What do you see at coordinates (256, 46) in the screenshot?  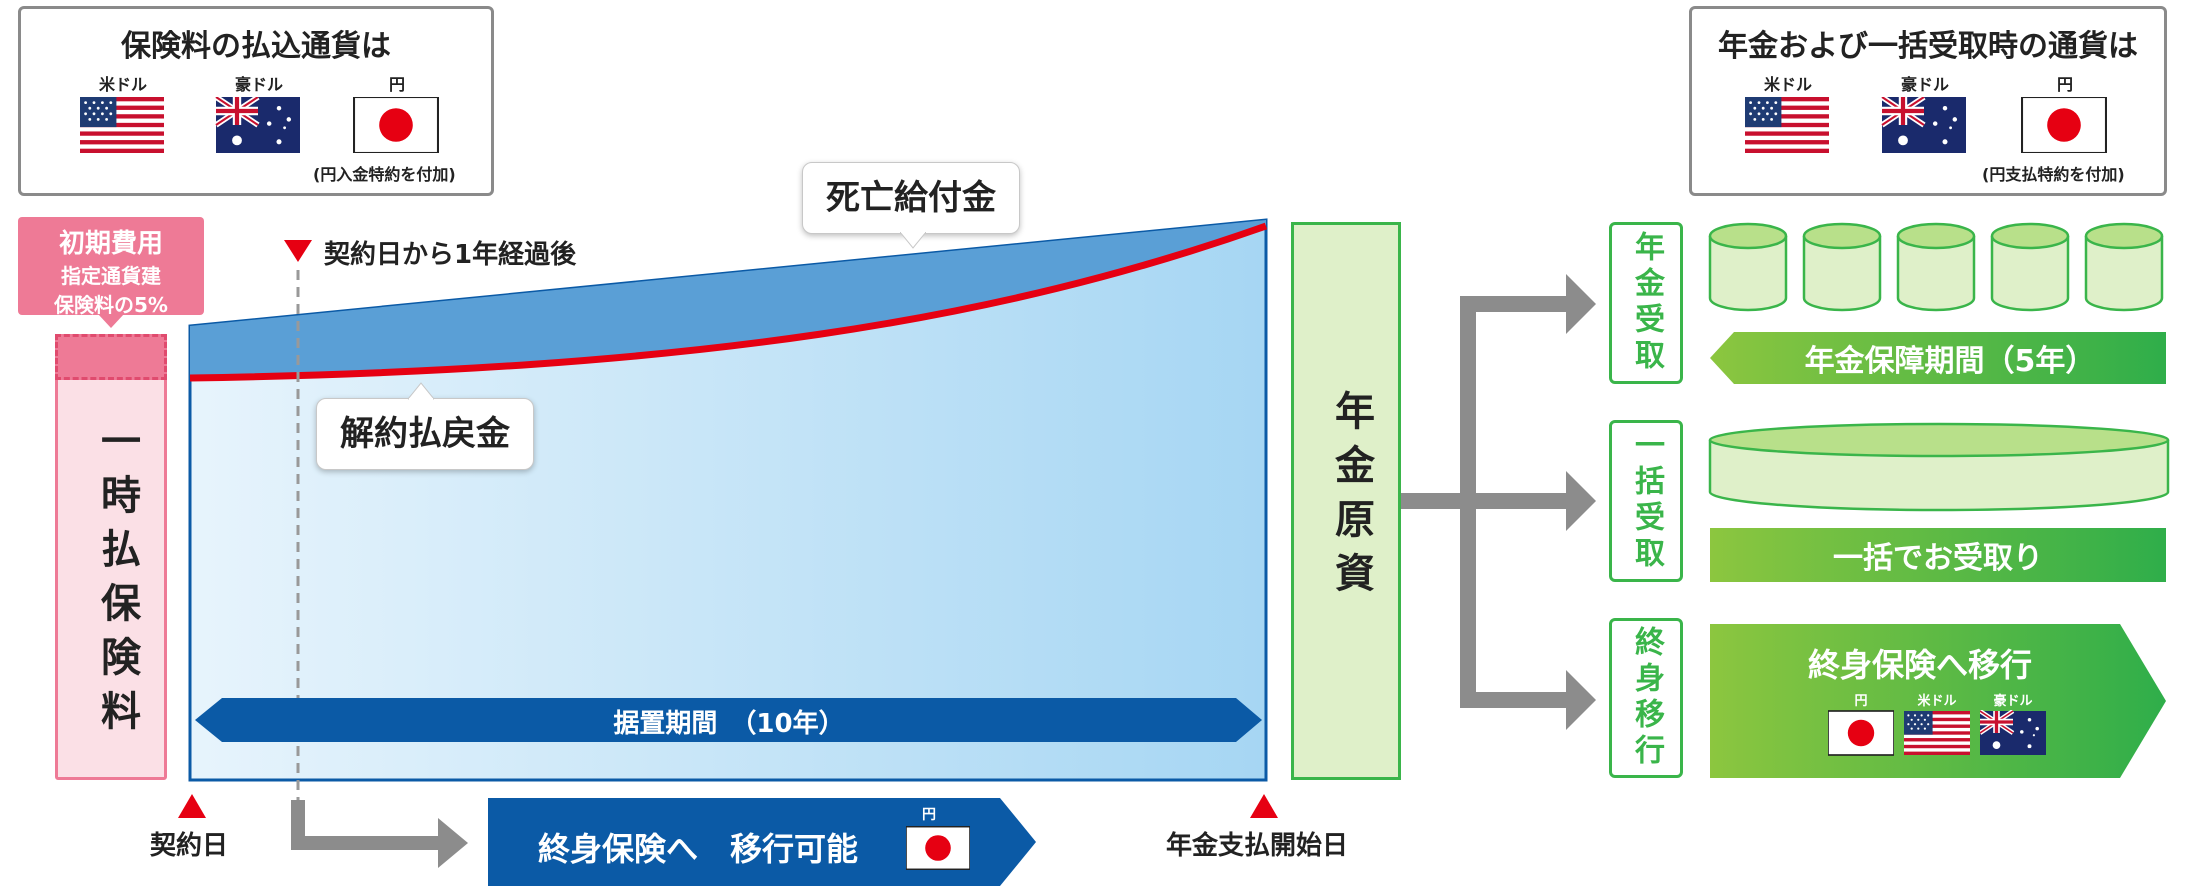 I see `premium-currency-title: 保険料の払込通貨は` at bounding box center [256, 46].